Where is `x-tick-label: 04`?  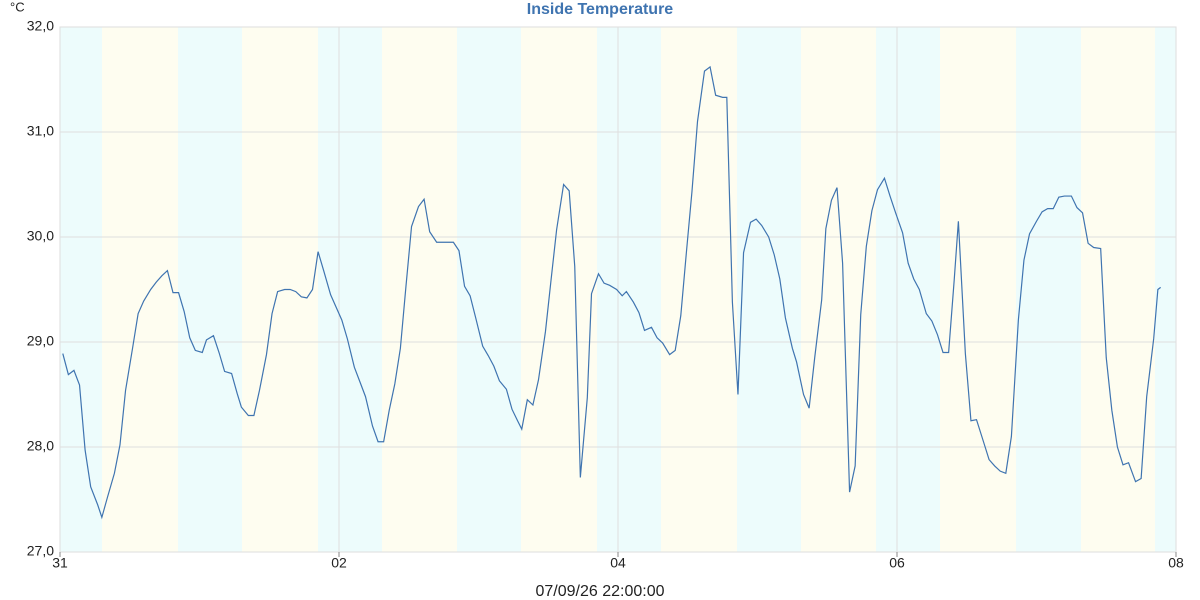
x-tick-label: 04 is located at coordinates (618, 563).